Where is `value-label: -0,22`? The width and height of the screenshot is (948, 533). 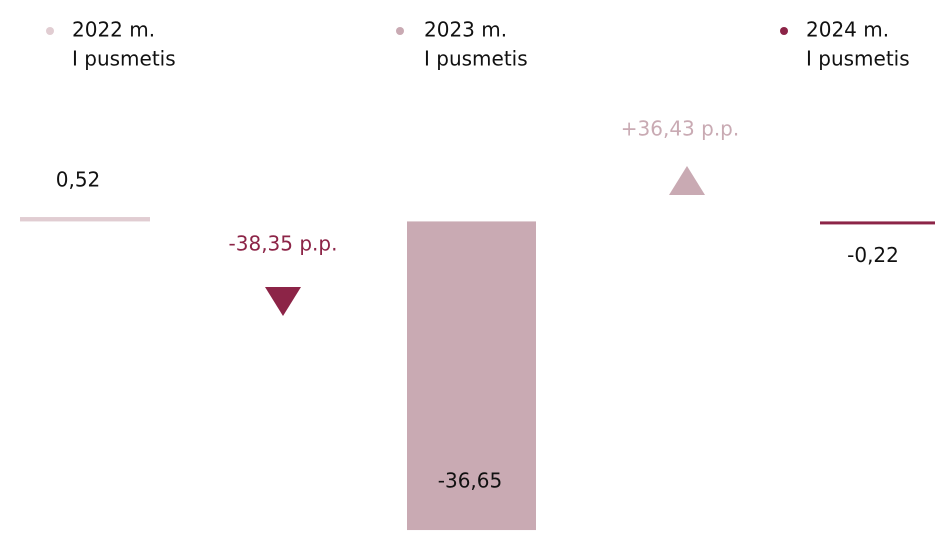 value-label: -0,22 is located at coordinates (873, 255).